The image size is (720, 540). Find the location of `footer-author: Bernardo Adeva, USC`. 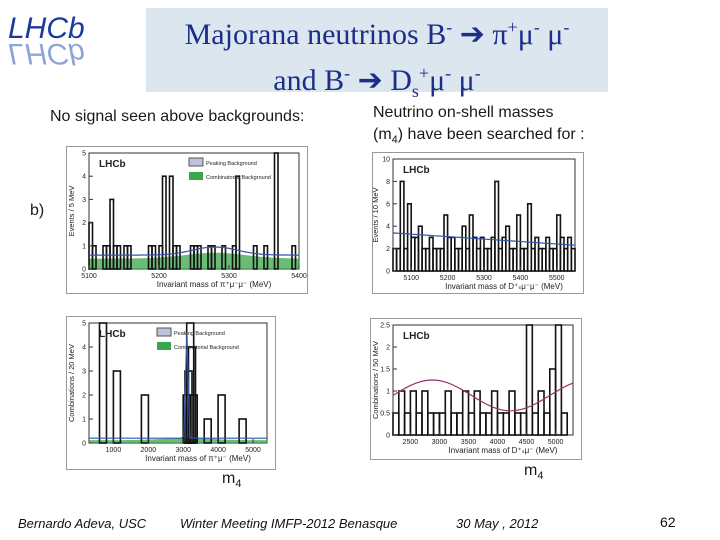

footer-author: Bernardo Adeva, USC is located at coordinates (82, 523).